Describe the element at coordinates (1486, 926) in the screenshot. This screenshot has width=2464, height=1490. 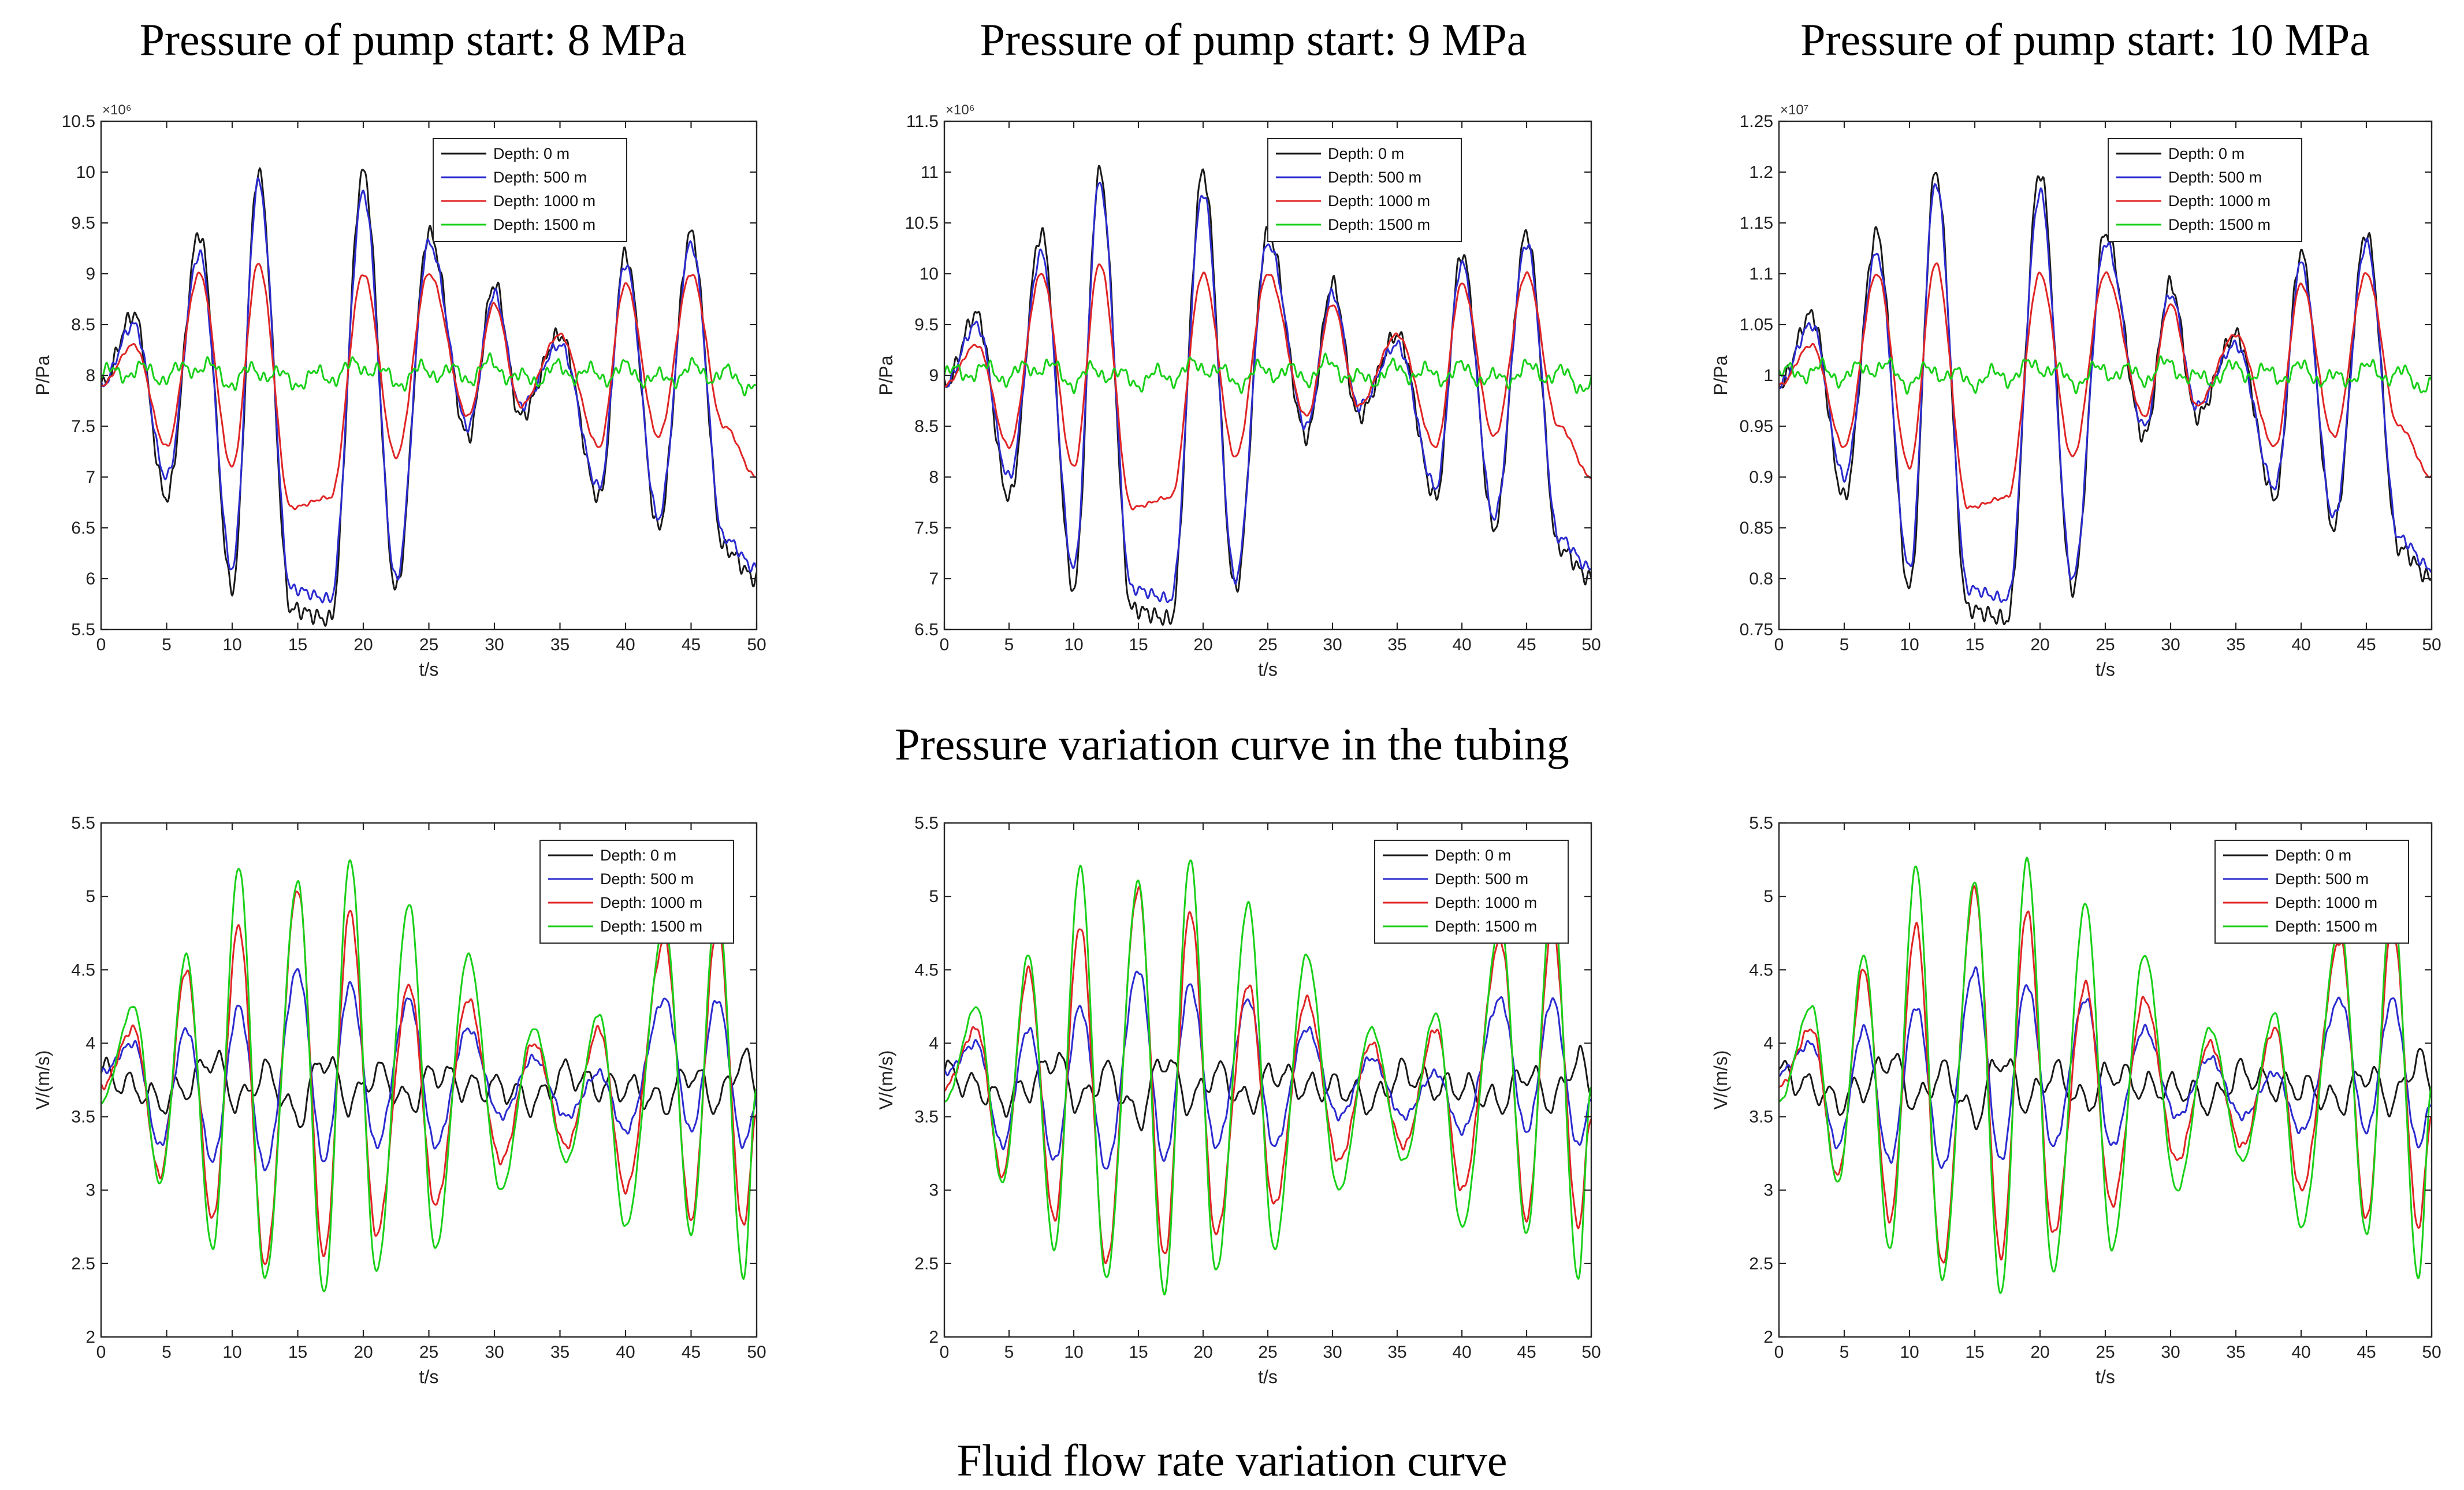
I see `legend-label: Depth: 1500 m` at that location.